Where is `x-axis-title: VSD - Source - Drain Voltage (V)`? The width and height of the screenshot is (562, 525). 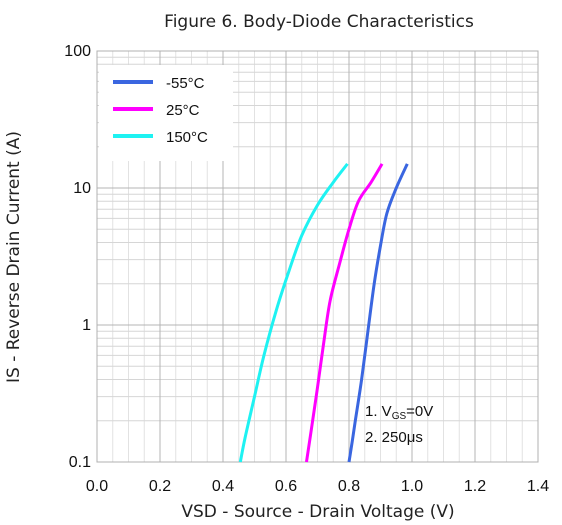
x-axis-title: VSD - Source - Drain Voltage (V) is located at coordinates (317, 512).